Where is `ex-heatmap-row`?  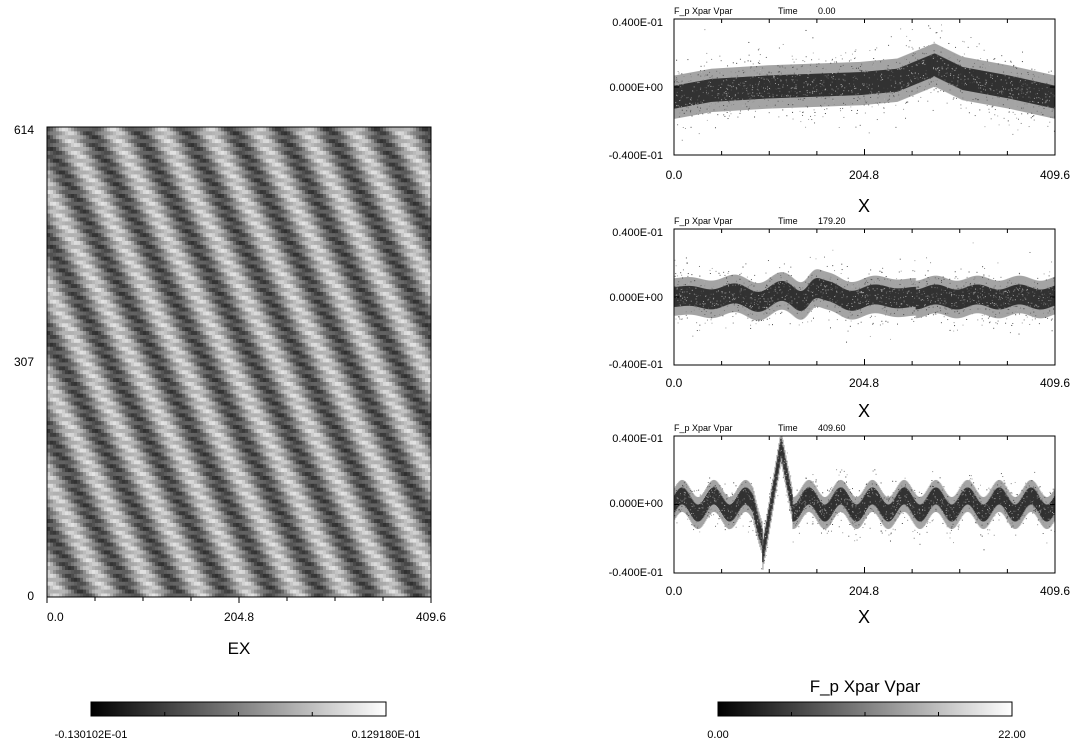
ex-heatmap-row is located at coordinates (239, 470).